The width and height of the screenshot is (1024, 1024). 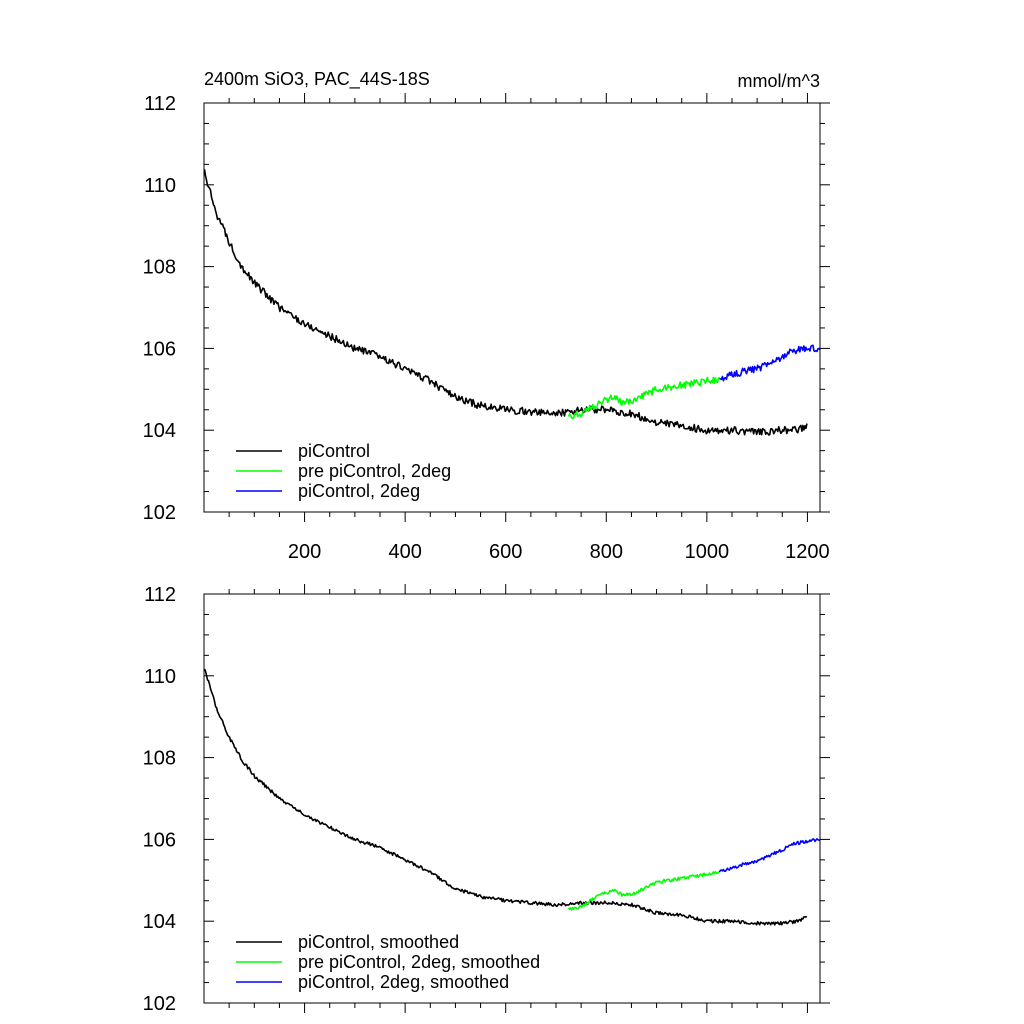 I want to click on x-tick-label: 200, so click(x=304, y=552).